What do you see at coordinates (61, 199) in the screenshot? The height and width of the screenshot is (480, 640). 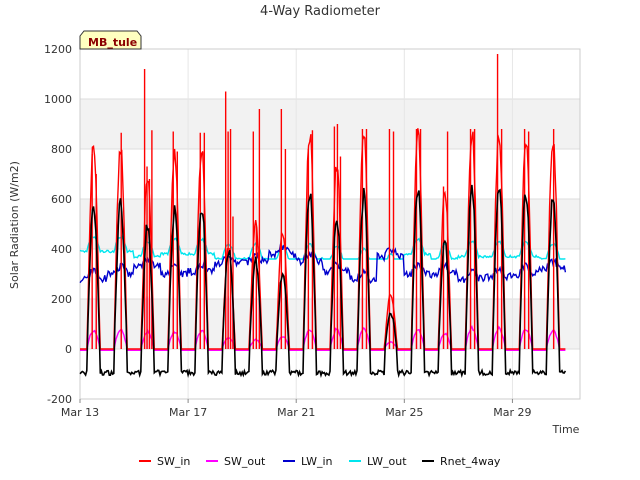 I see `y-tick-label: 600` at bounding box center [61, 199].